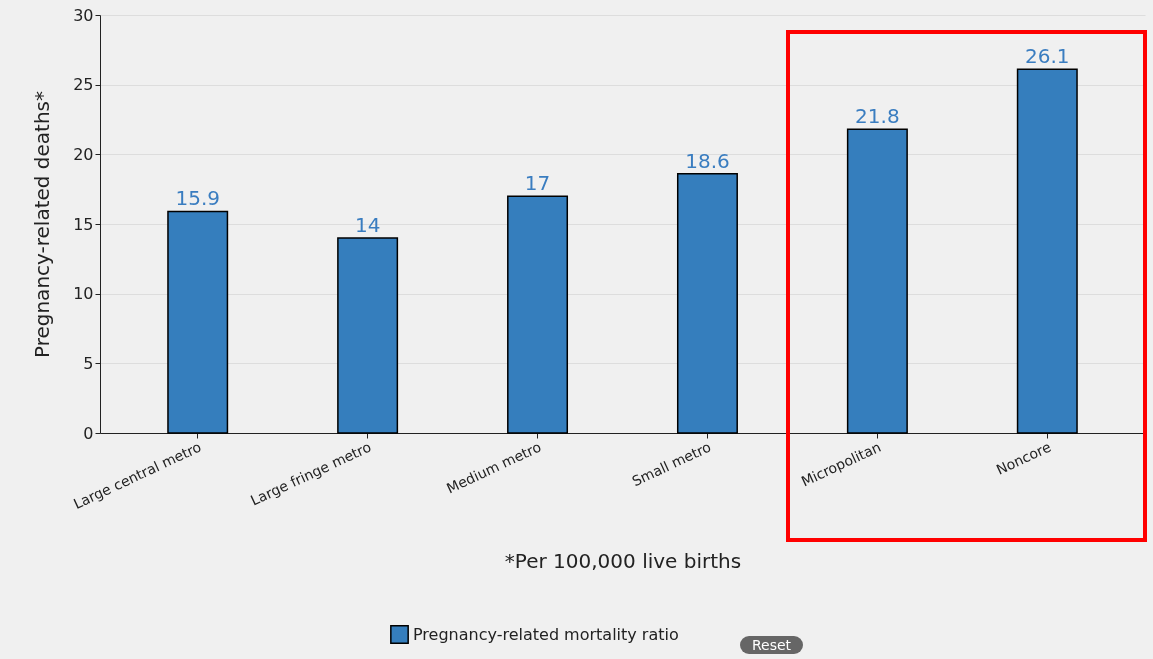  Describe the element at coordinates (772, 645) in the screenshot. I see `reset-button: Reset` at that location.